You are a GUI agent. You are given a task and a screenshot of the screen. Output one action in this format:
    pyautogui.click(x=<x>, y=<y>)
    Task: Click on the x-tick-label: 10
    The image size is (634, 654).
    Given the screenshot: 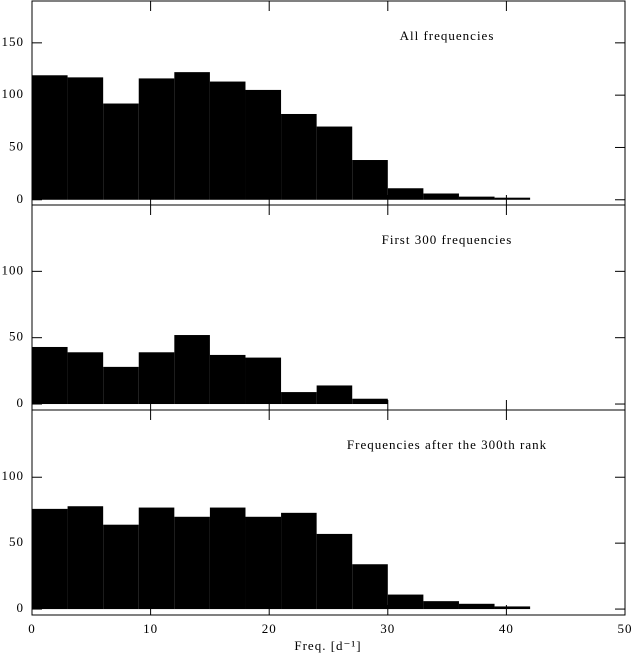 What is the action you would take?
    pyautogui.click(x=150, y=628)
    